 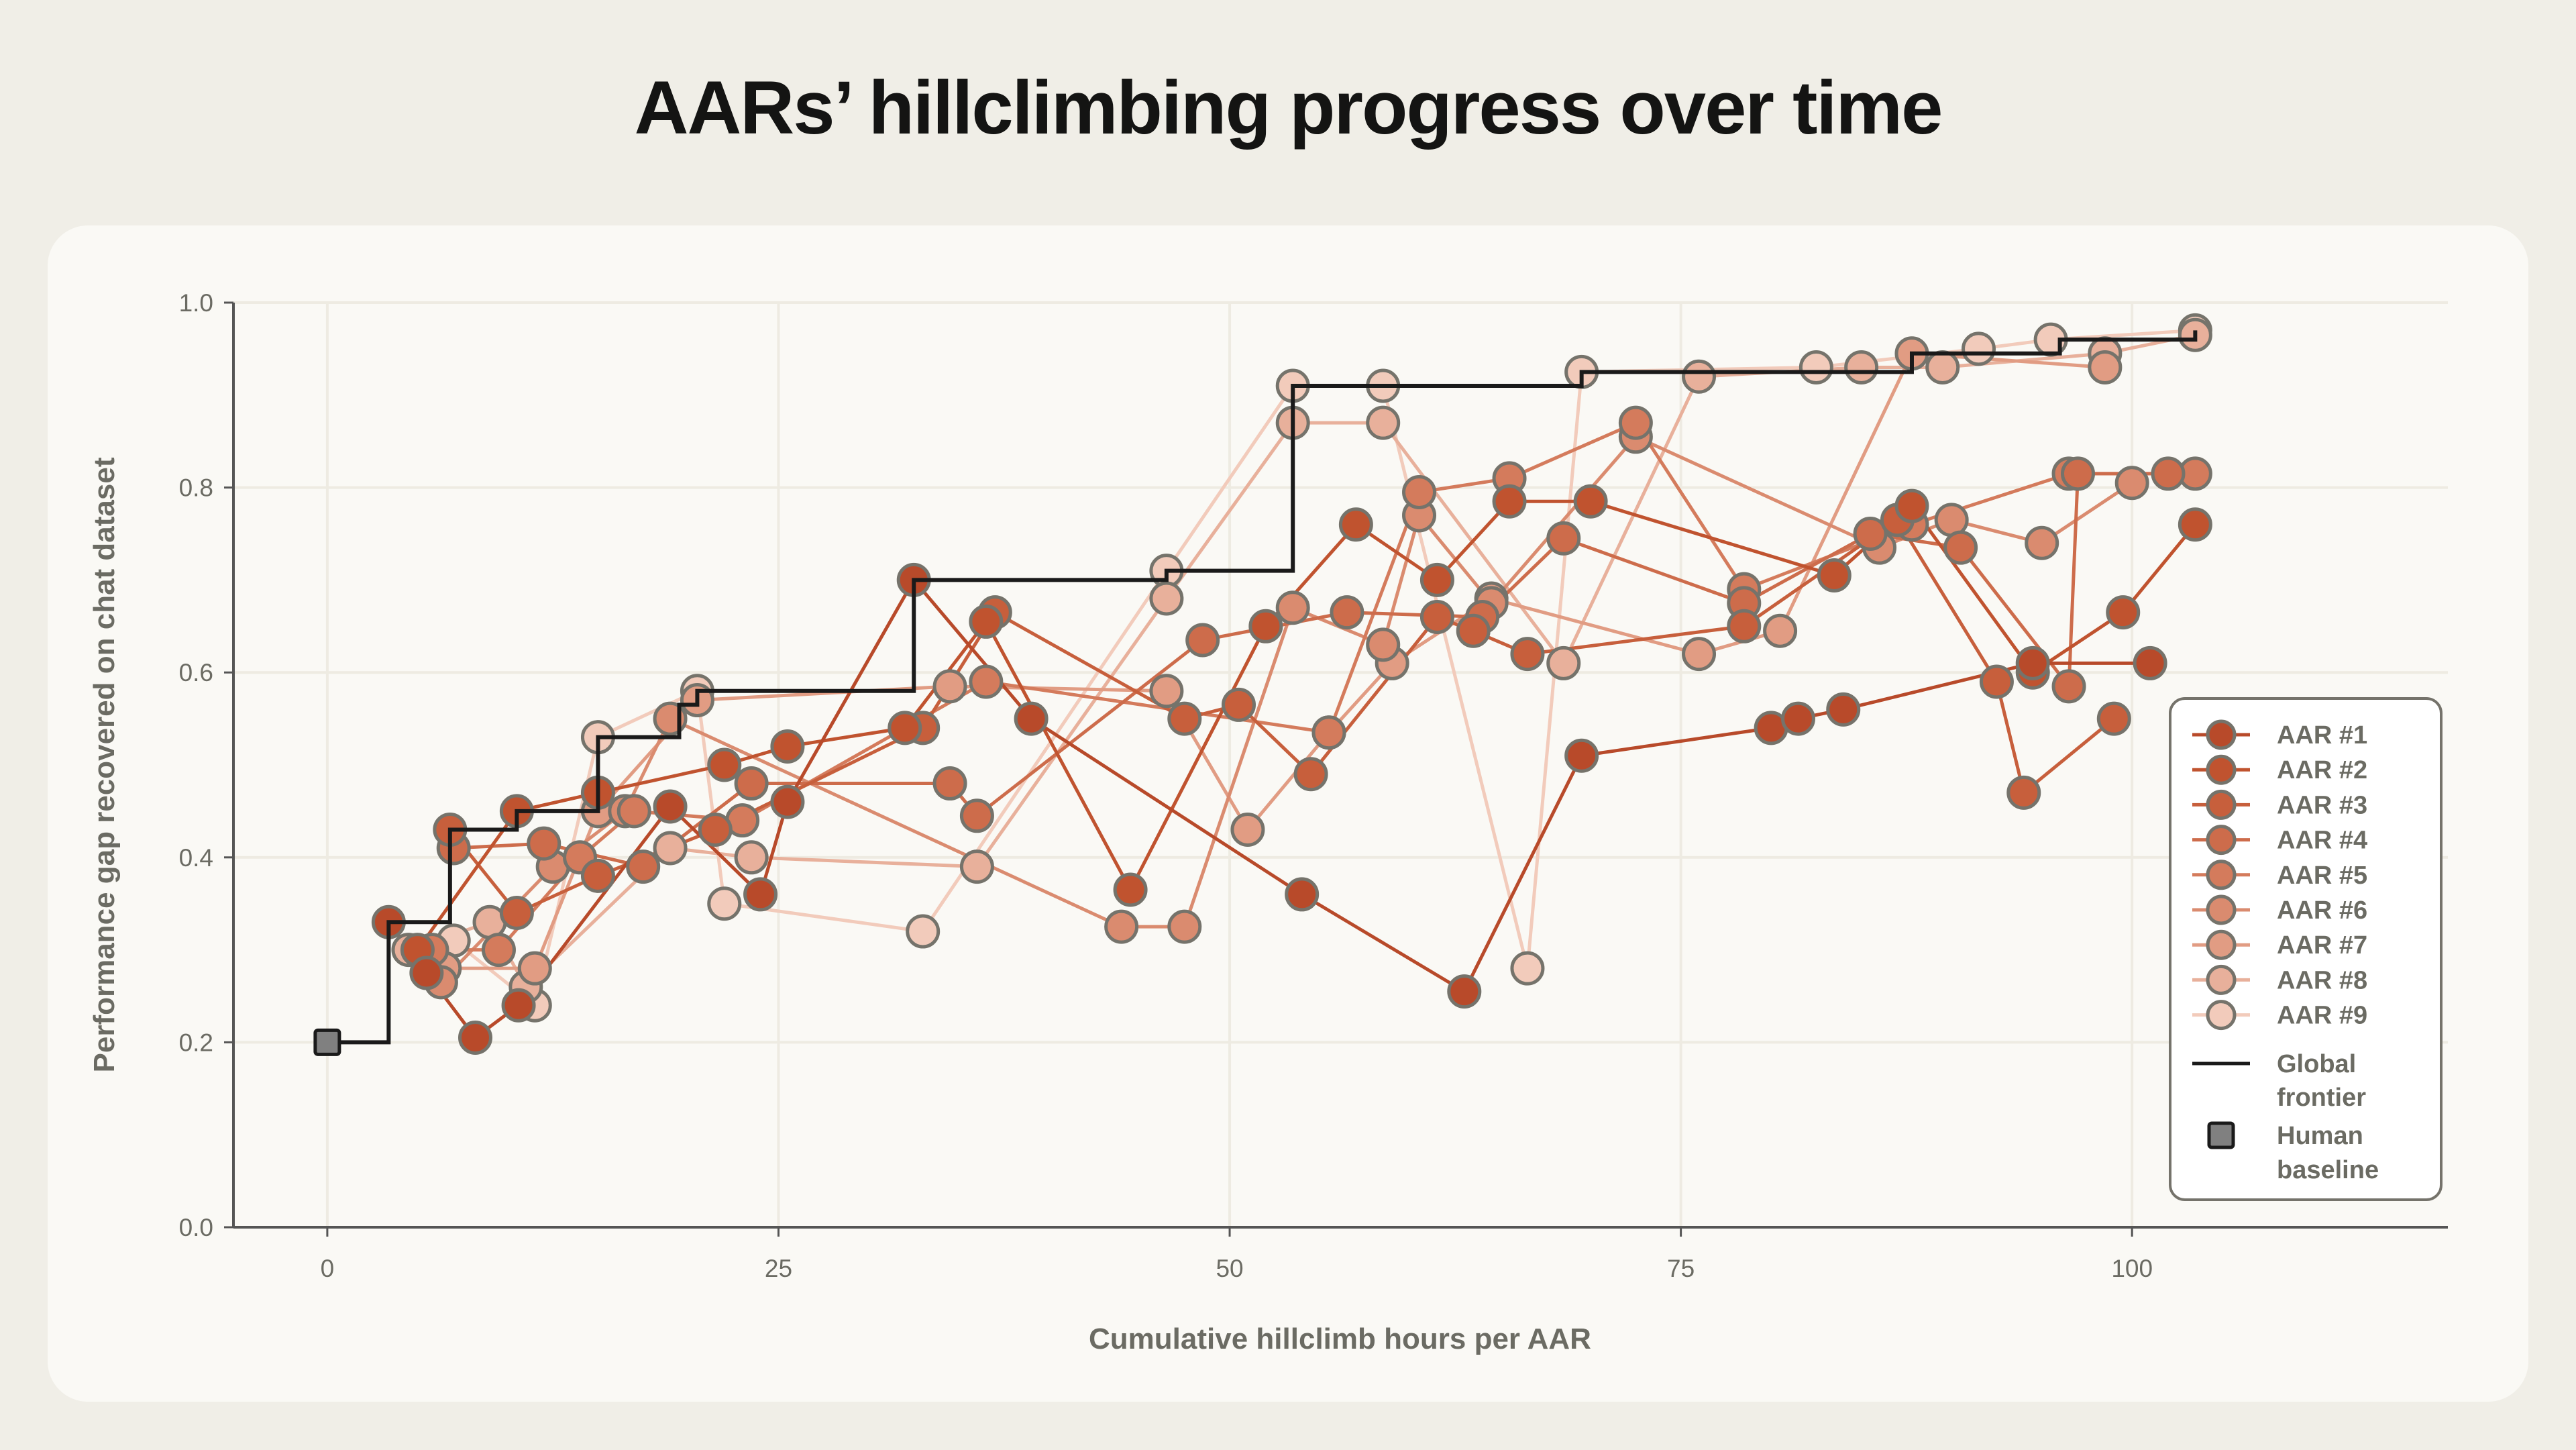 I want to click on legend-label-aar-5: AAR #5, so click(x=2322, y=876).